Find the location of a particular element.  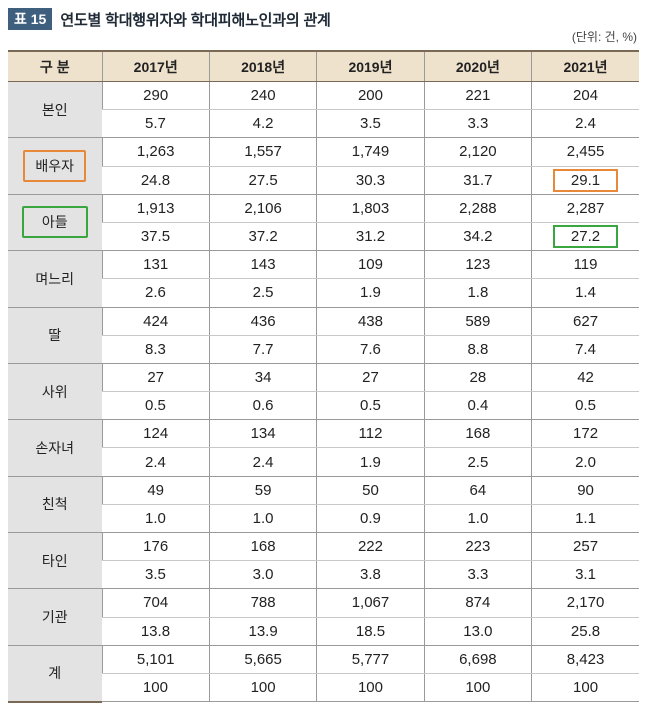

percent-cell: 1.0 is located at coordinates (156, 519).